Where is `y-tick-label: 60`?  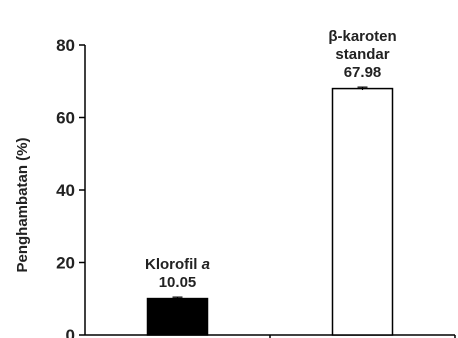 y-tick-label: 60 is located at coordinates (65, 118).